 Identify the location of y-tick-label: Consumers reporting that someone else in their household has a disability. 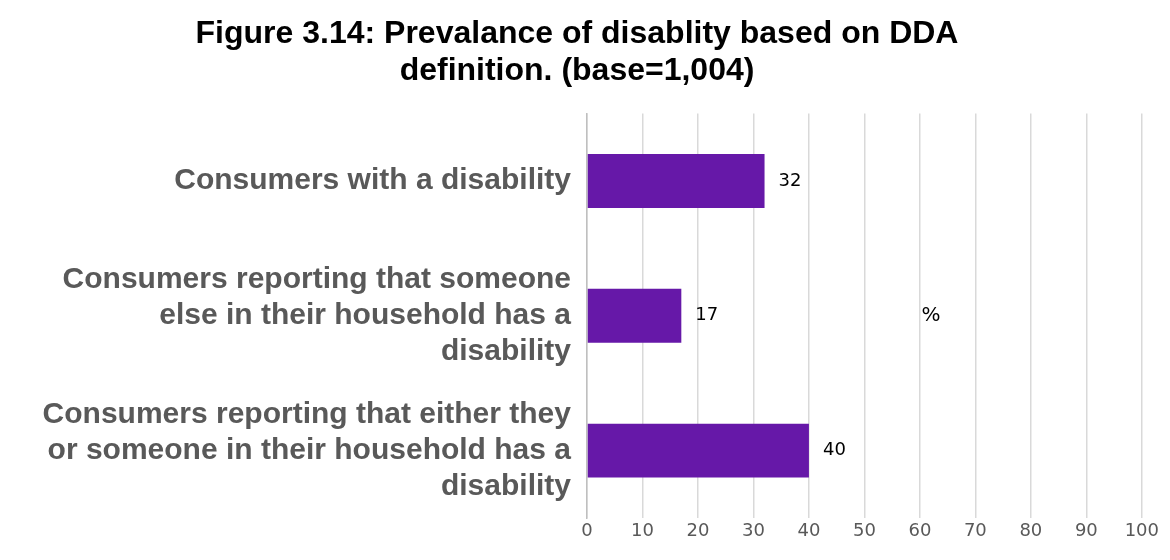
(317, 314).